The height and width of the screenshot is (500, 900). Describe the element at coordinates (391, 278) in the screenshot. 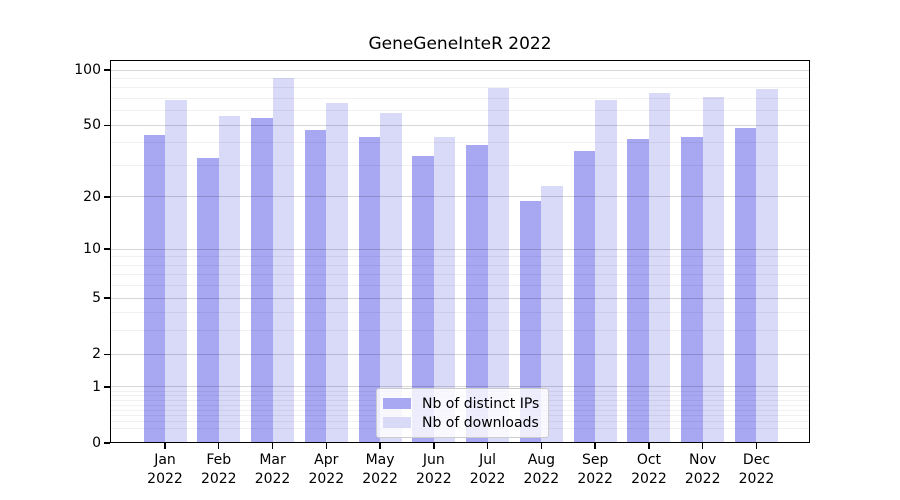

I see `bar-may-nb-of-downloads` at that location.